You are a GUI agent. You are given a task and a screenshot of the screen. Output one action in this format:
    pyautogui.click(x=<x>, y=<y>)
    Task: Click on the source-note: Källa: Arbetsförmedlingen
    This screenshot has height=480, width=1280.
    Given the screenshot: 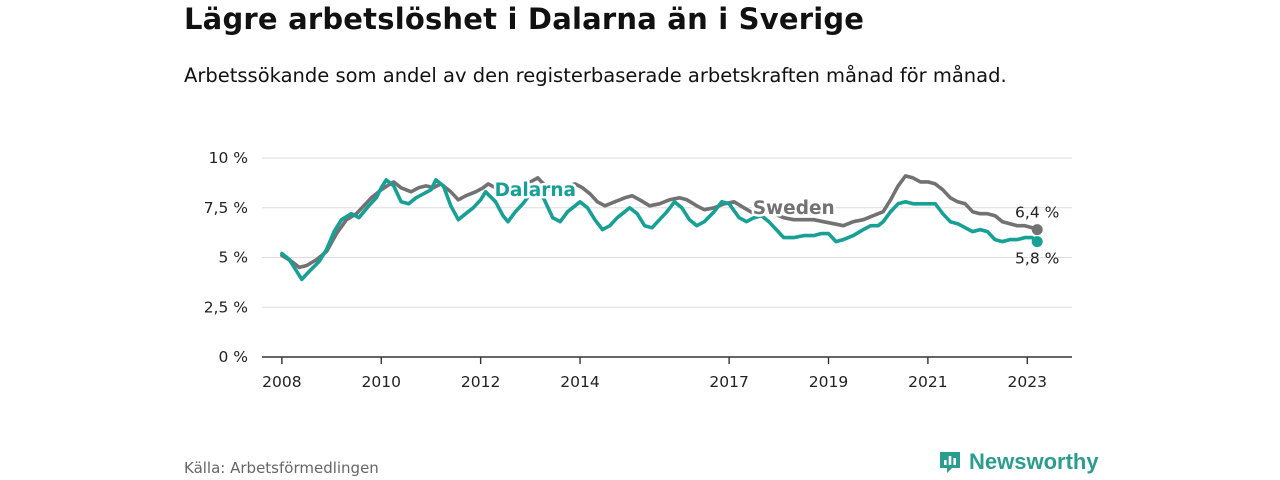 What is the action you would take?
    pyautogui.click(x=281, y=468)
    